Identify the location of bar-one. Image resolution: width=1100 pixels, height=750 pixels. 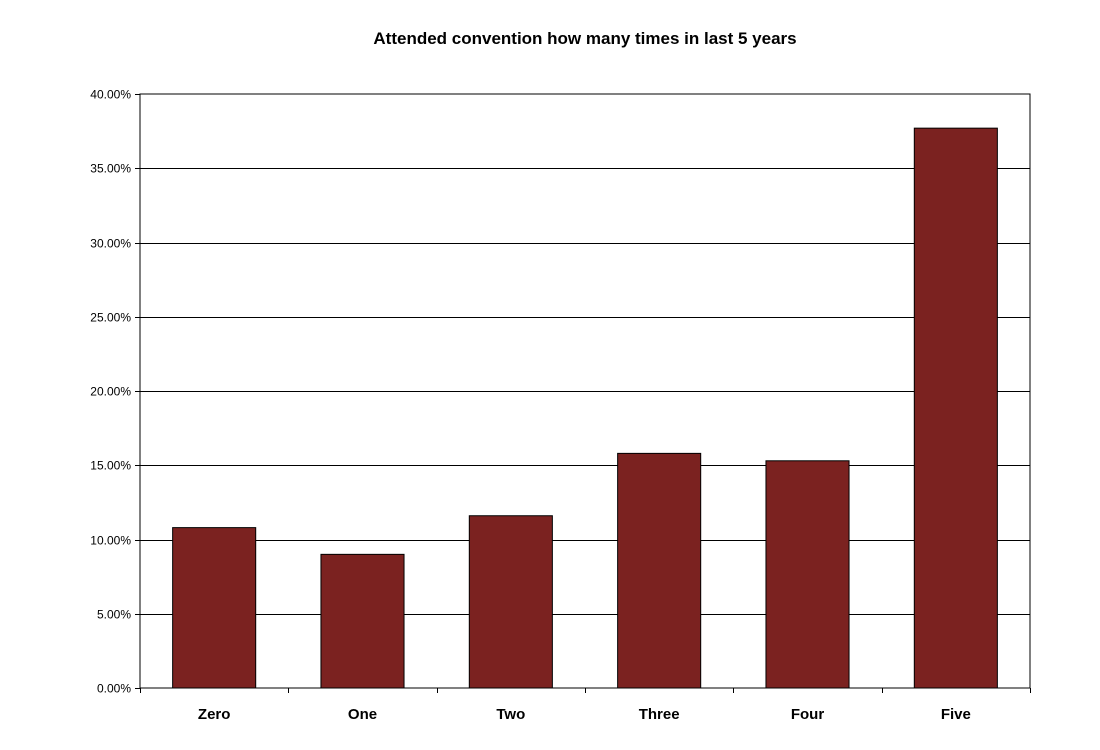
(362, 621).